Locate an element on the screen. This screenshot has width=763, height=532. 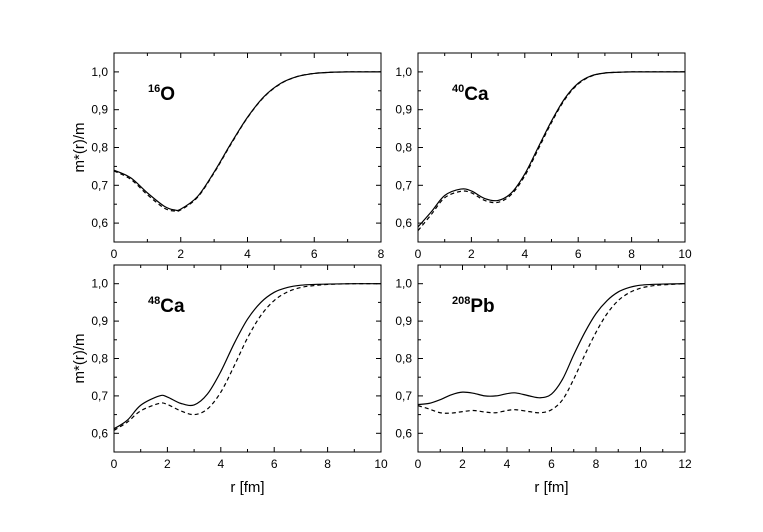
nucleus-mass-number: 48 is located at coordinates (154, 301).